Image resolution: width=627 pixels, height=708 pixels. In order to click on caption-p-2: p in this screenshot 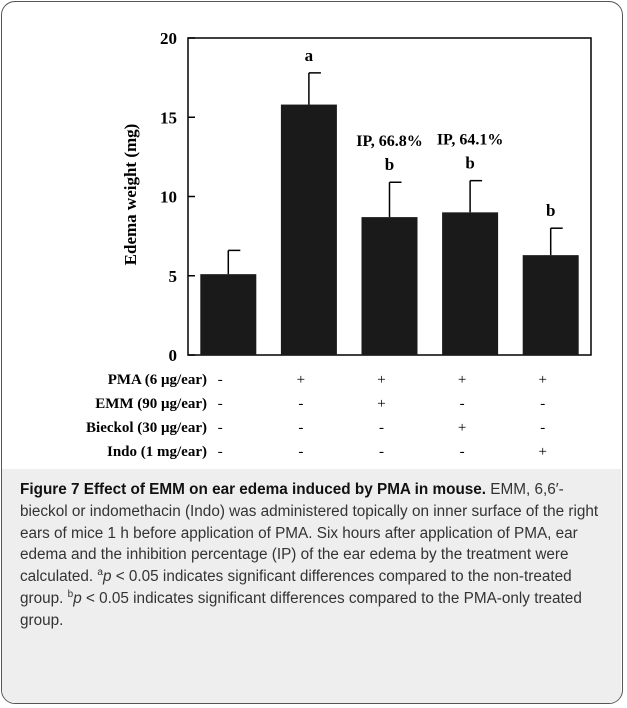, I will do `click(77, 598)`.